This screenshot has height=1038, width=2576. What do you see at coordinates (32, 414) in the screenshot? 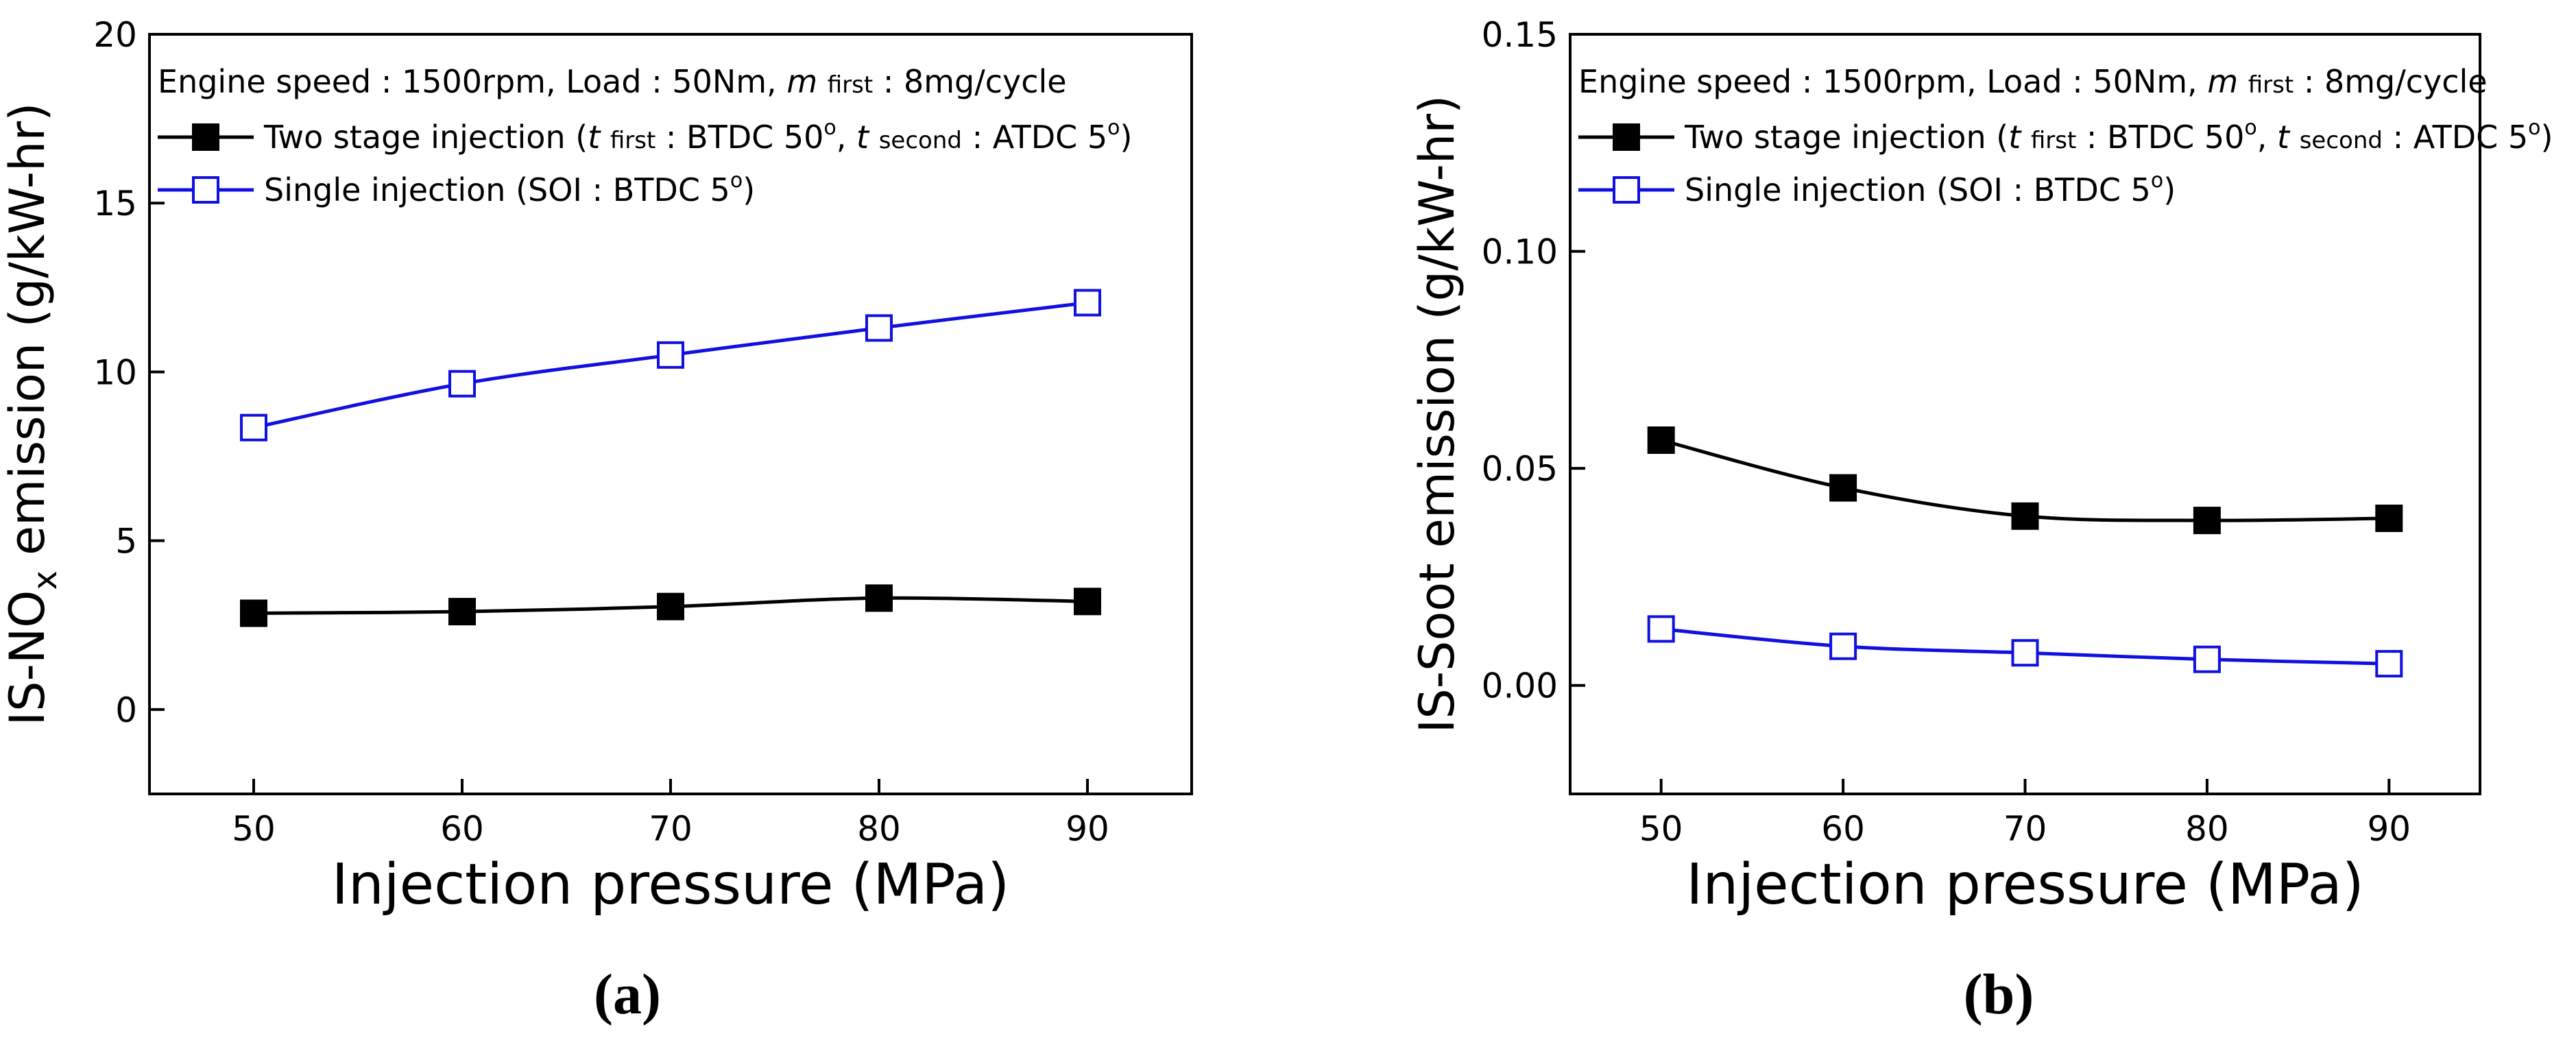
I see `y-axis-label: IS-NOx emission (g/kW-hr)` at bounding box center [32, 414].